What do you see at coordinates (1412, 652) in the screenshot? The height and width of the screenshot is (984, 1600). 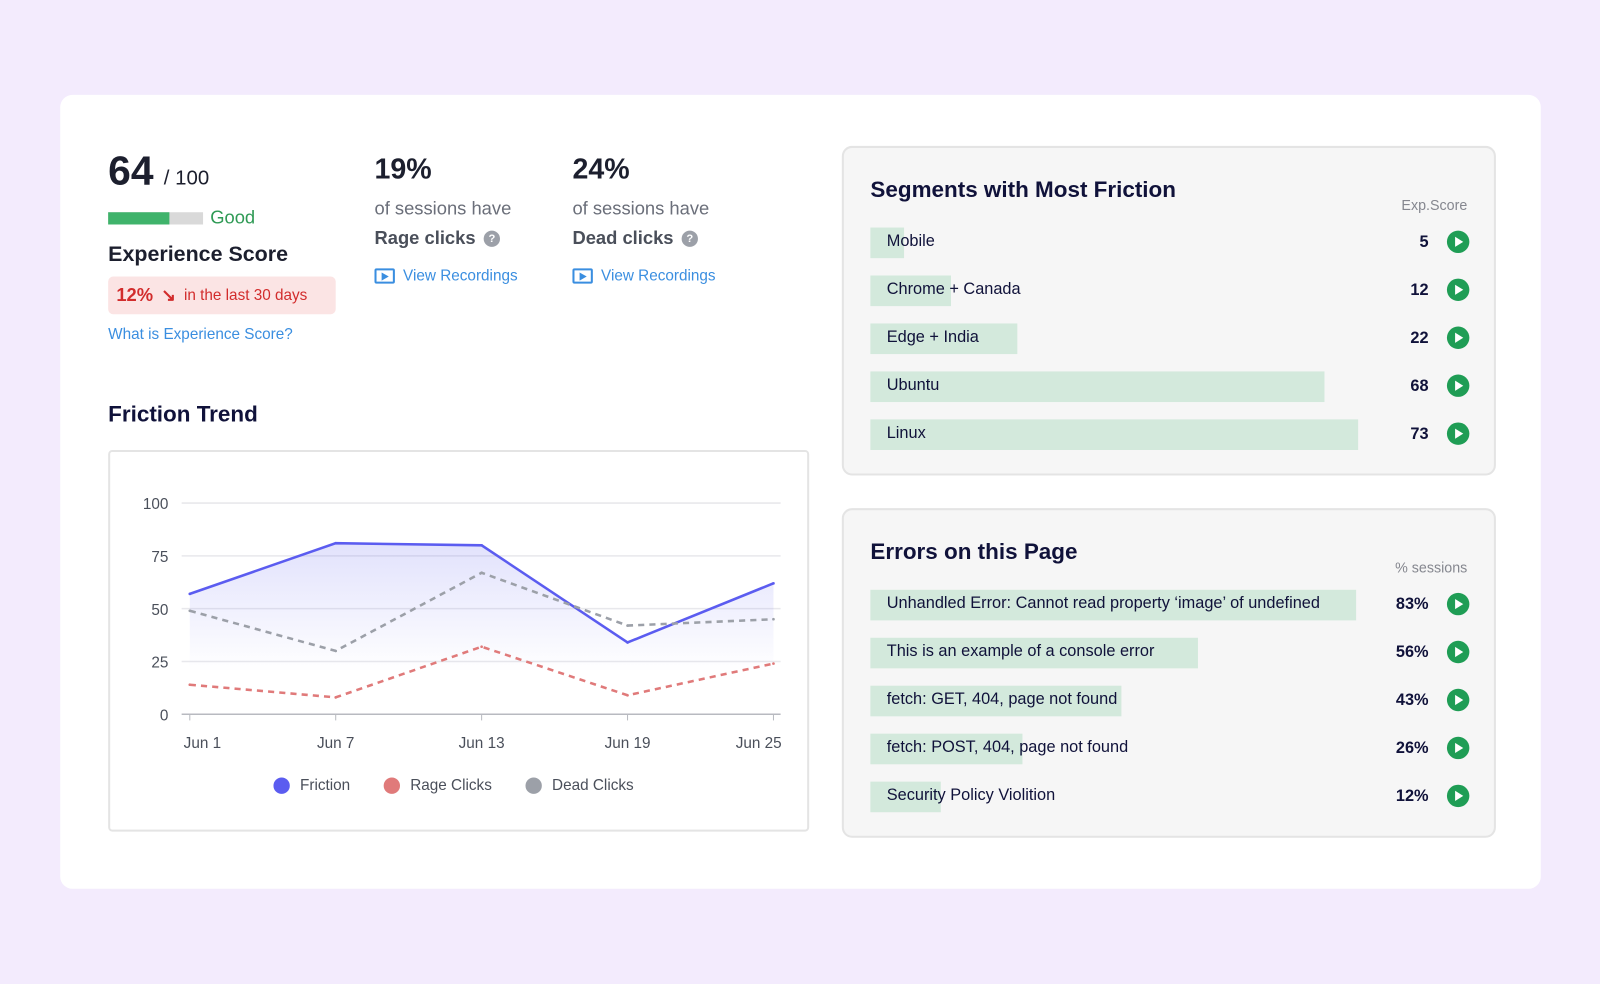 I see `row-value: 56%` at bounding box center [1412, 652].